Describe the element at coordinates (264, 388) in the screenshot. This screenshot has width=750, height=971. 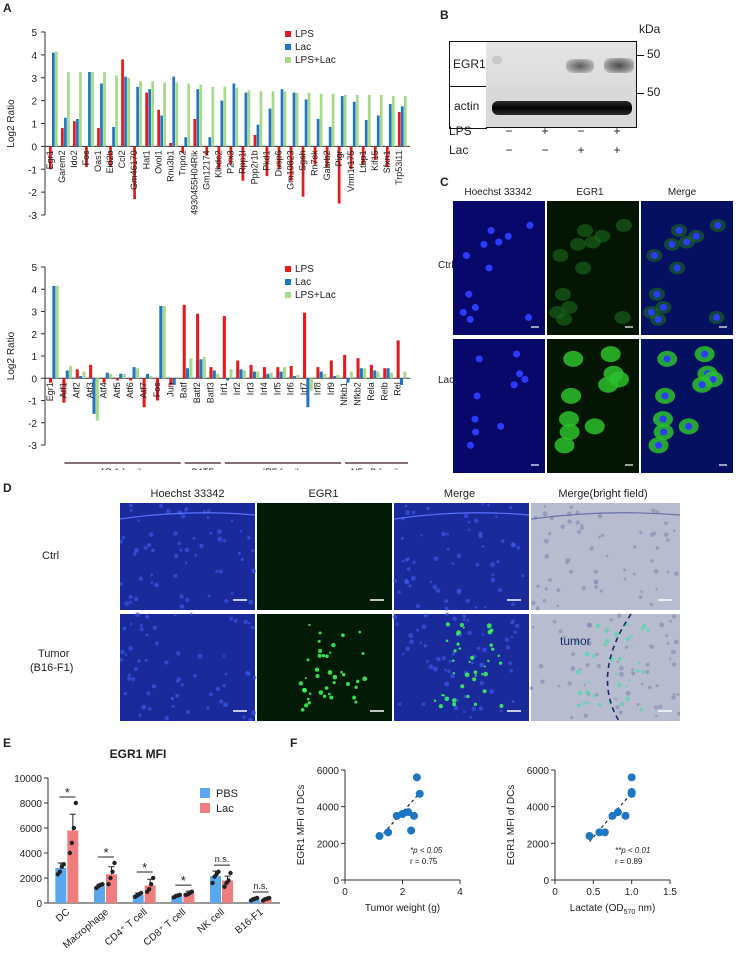
I see `category-label: Irf4` at that location.